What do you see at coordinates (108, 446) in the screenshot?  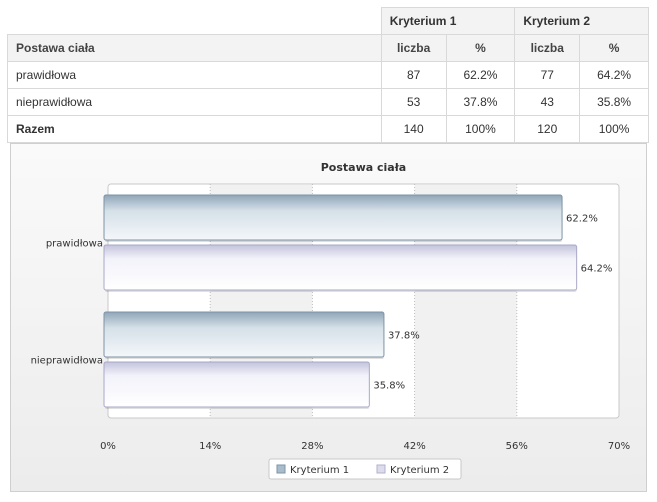 I see `x-tick-label: 0%` at bounding box center [108, 446].